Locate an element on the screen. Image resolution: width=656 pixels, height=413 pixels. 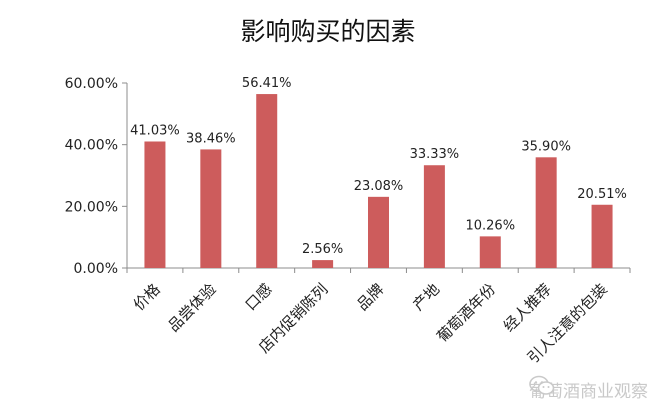
chart-title: 影响购买的因素 is located at coordinates (328, 31).